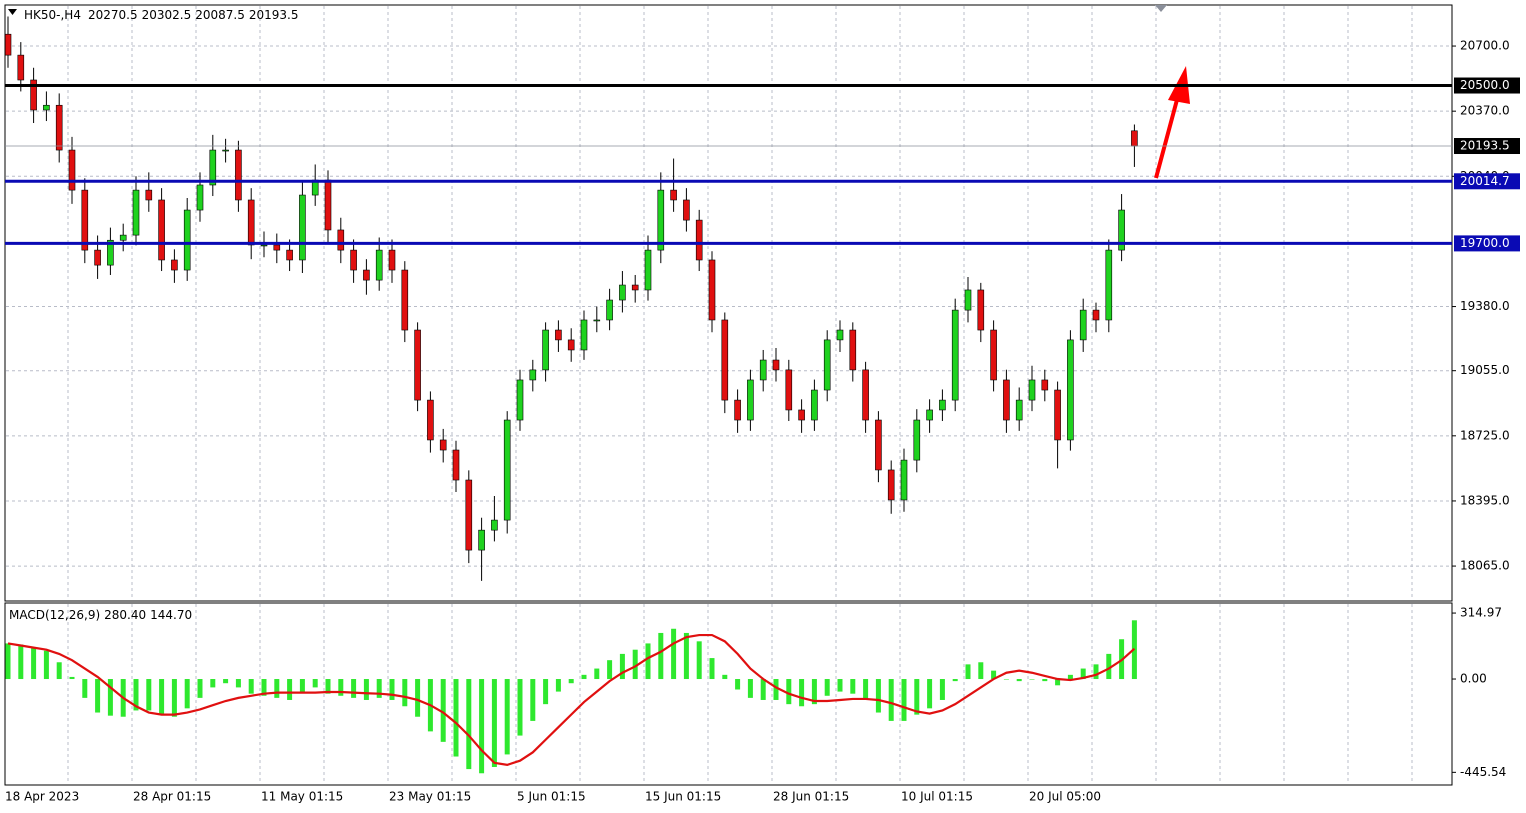 The width and height of the screenshot is (1526, 813). I want to click on x-tick-label: 10 Jul 01:15, so click(937, 797).